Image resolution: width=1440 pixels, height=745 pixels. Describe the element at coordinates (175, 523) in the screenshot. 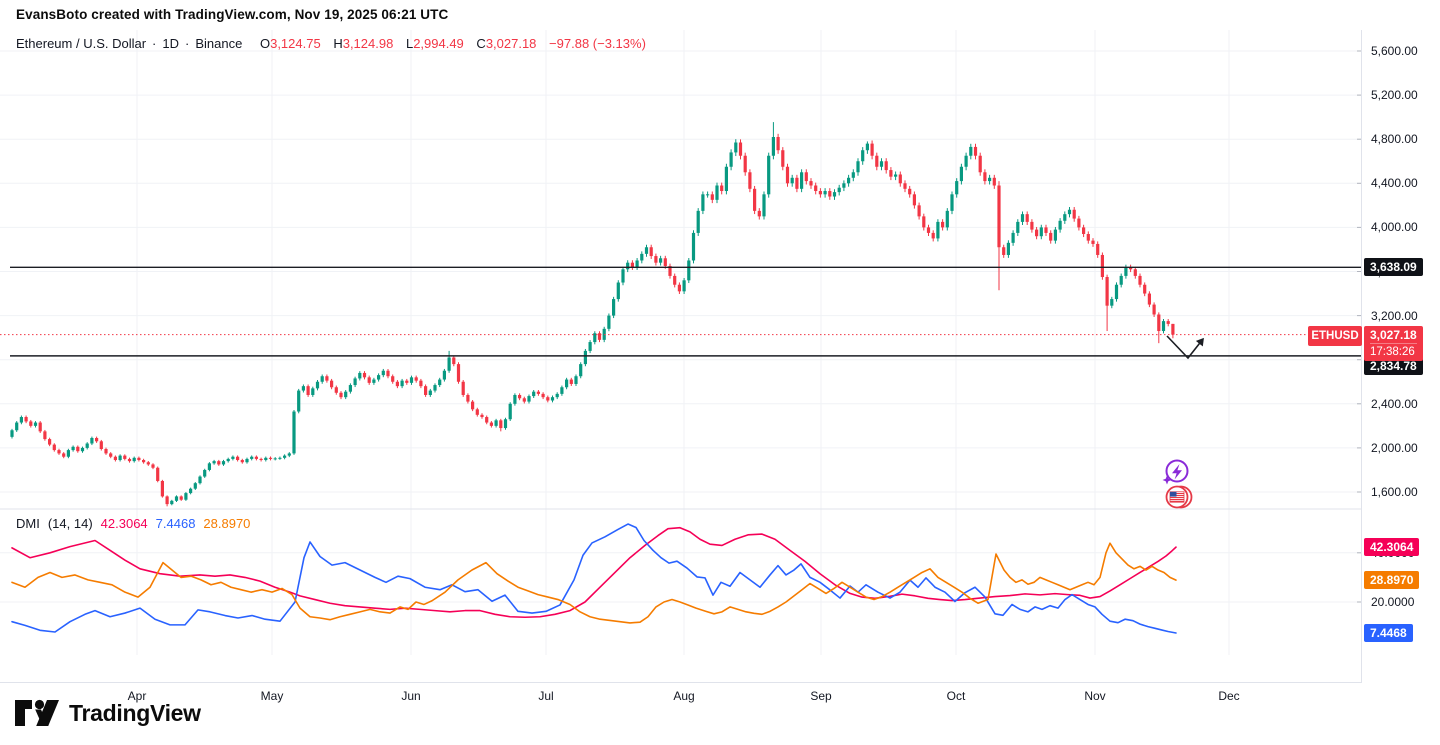

I see `dmi-plus-di-value: 7.4468` at that location.